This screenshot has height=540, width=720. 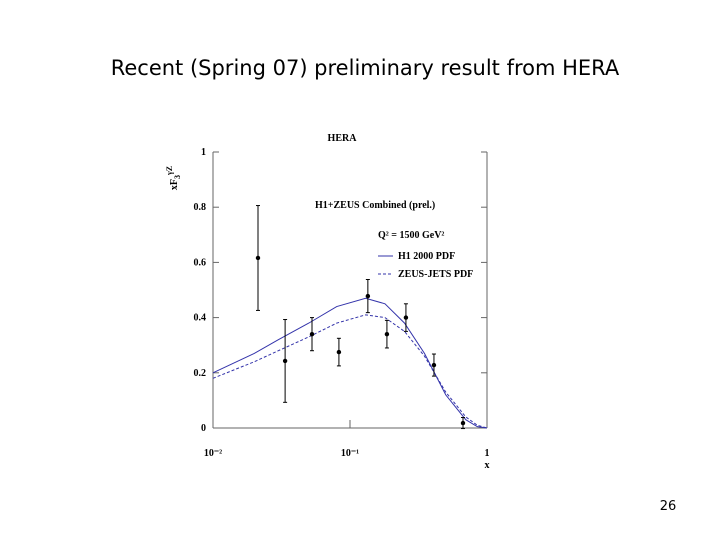 What do you see at coordinates (200, 262) in the screenshot?
I see `y-tick-label: 0.6` at bounding box center [200, 262].